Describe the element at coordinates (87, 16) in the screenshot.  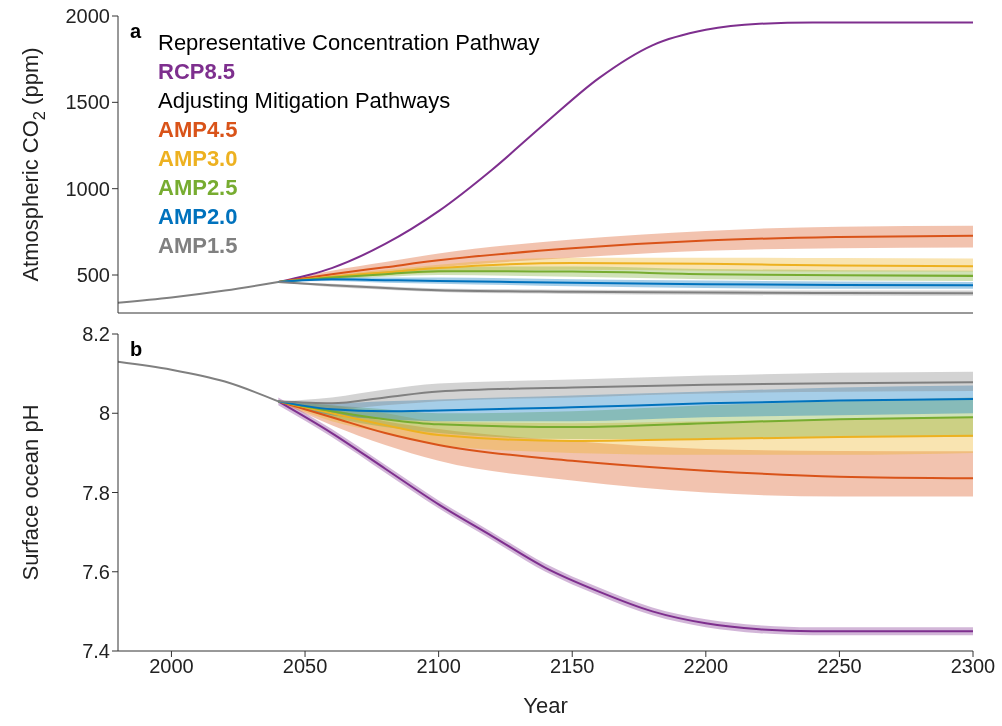
I see `y-tick-label: 2000` at that location.